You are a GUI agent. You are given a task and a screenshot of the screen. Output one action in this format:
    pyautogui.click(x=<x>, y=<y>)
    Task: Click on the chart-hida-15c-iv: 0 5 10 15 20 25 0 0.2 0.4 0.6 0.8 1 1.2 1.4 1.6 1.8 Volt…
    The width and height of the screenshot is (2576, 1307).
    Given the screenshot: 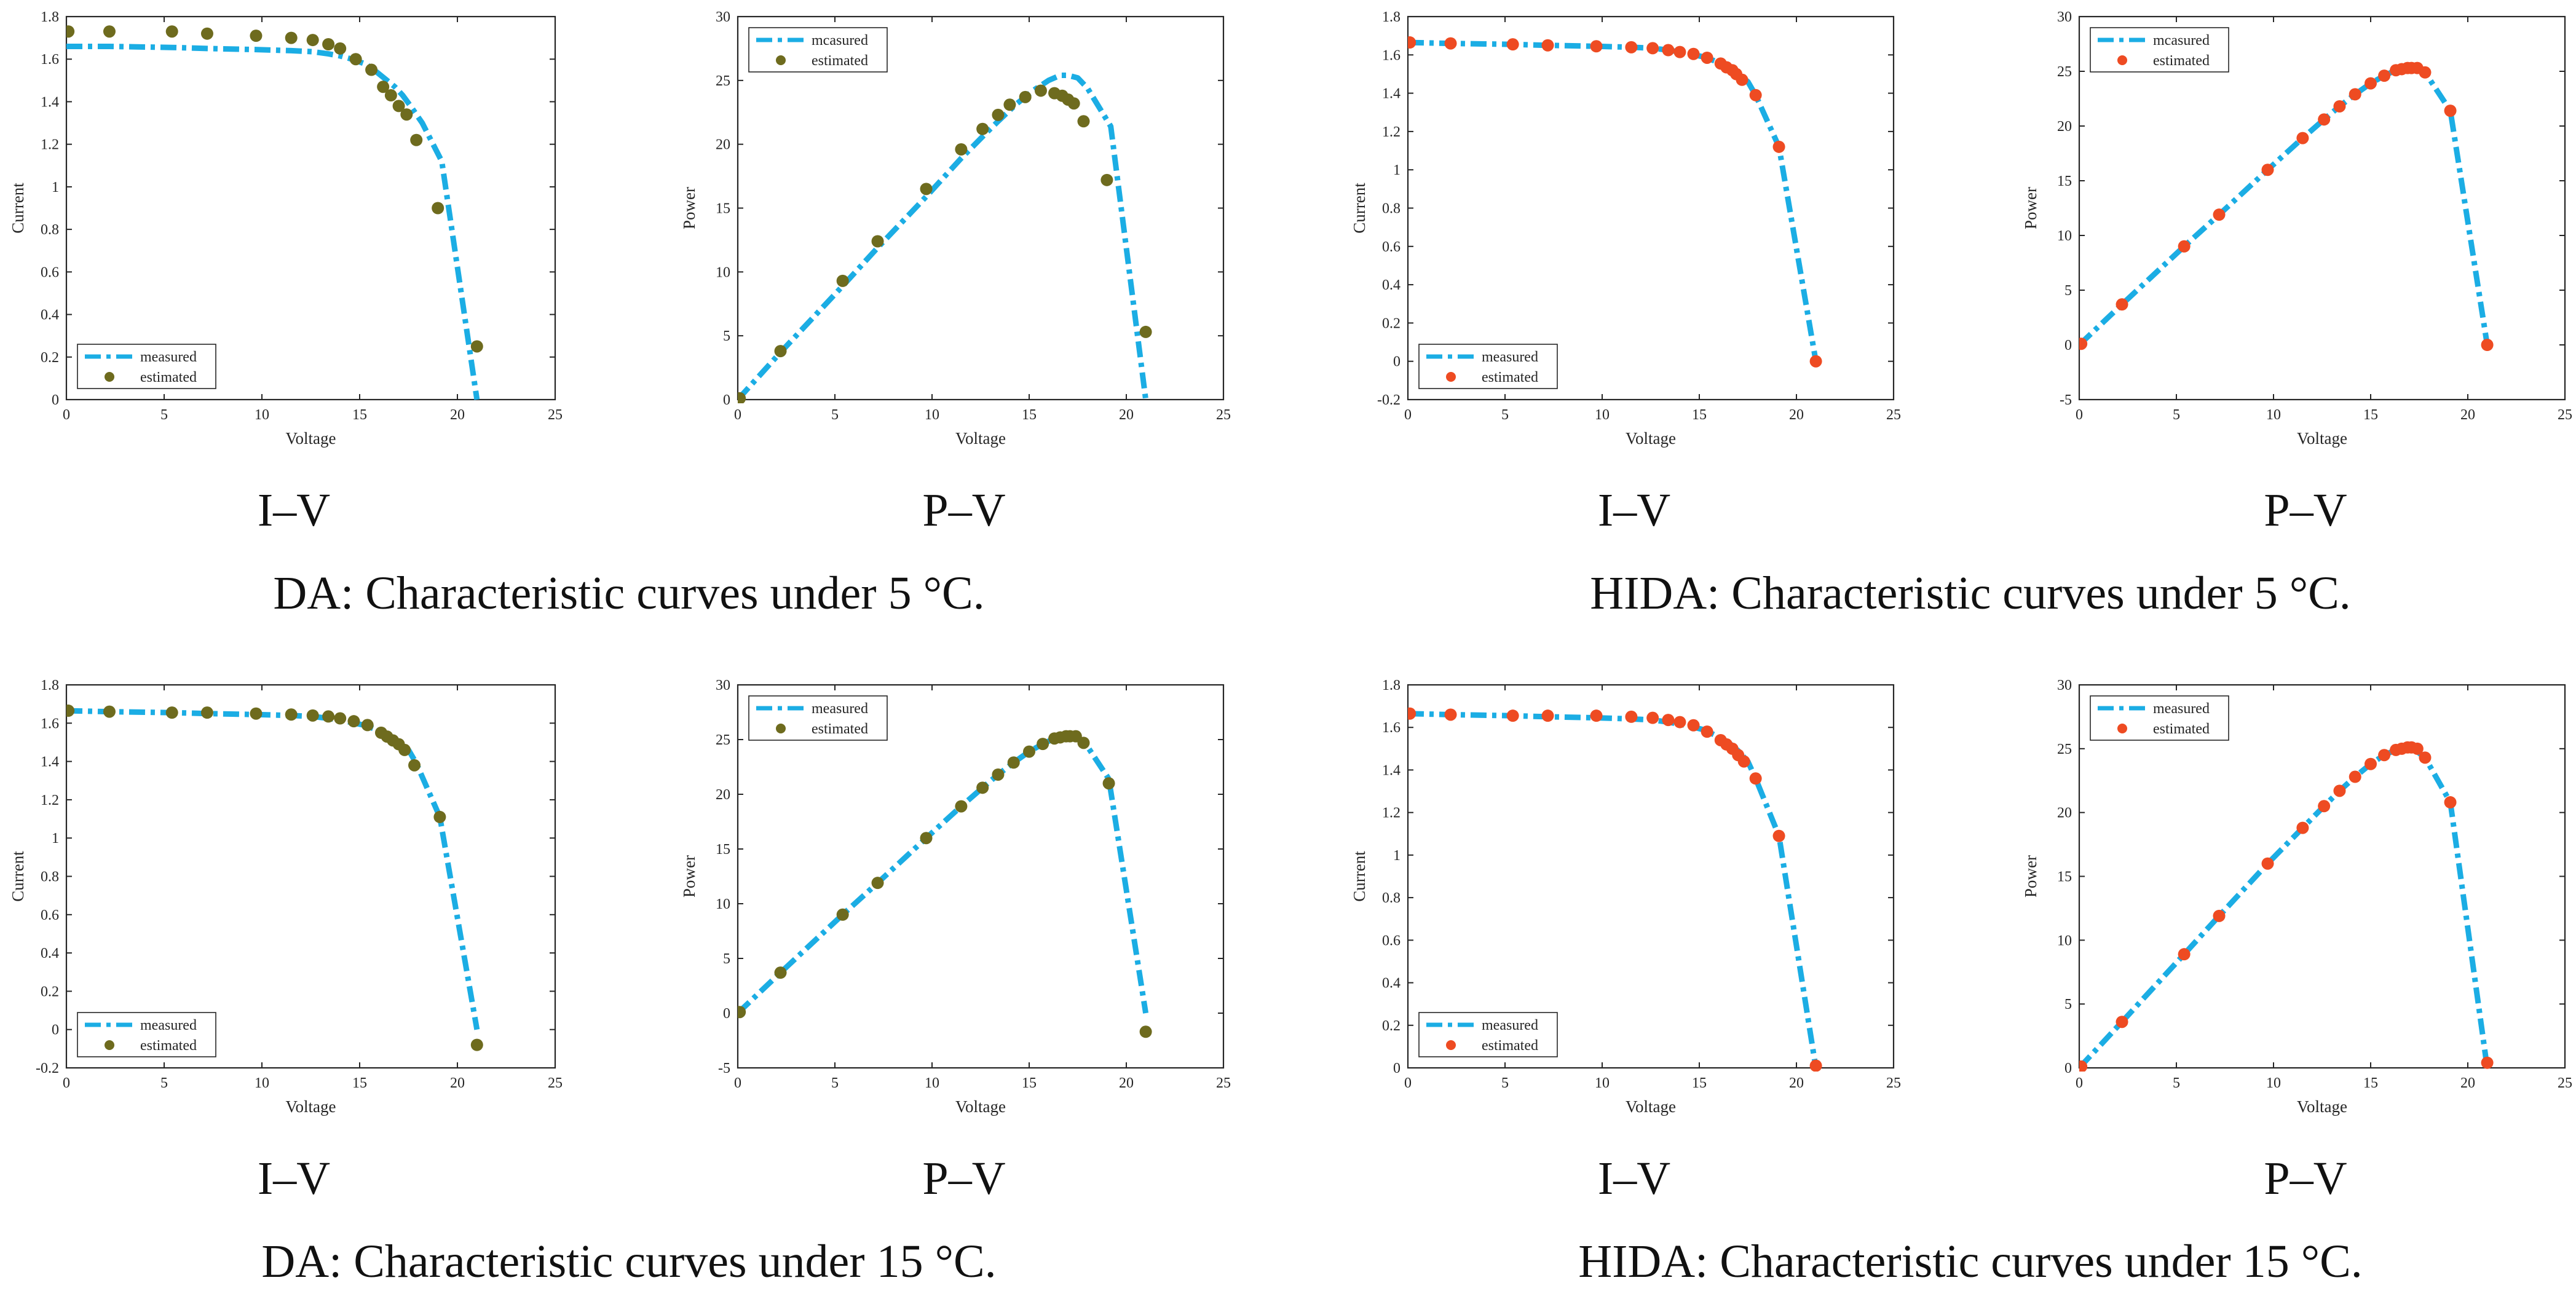 What is the action you would take?
    pyautogui.click(x=1625, y=897)
    